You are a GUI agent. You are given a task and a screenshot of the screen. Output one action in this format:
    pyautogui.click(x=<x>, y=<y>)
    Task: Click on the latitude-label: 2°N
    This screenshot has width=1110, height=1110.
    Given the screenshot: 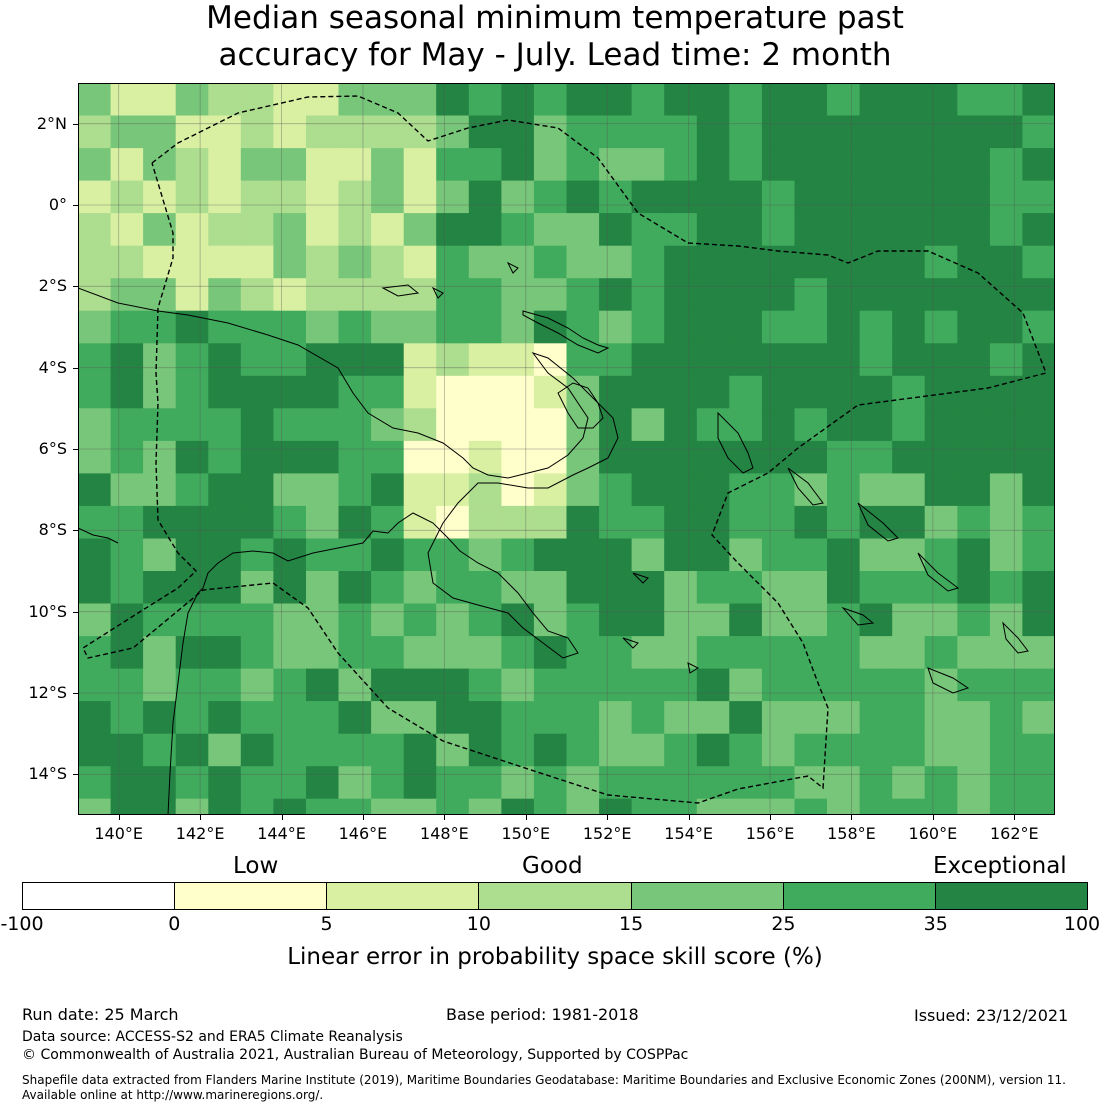 What is the action you would take?
    pyautogui.click(x=51, y=123)
    